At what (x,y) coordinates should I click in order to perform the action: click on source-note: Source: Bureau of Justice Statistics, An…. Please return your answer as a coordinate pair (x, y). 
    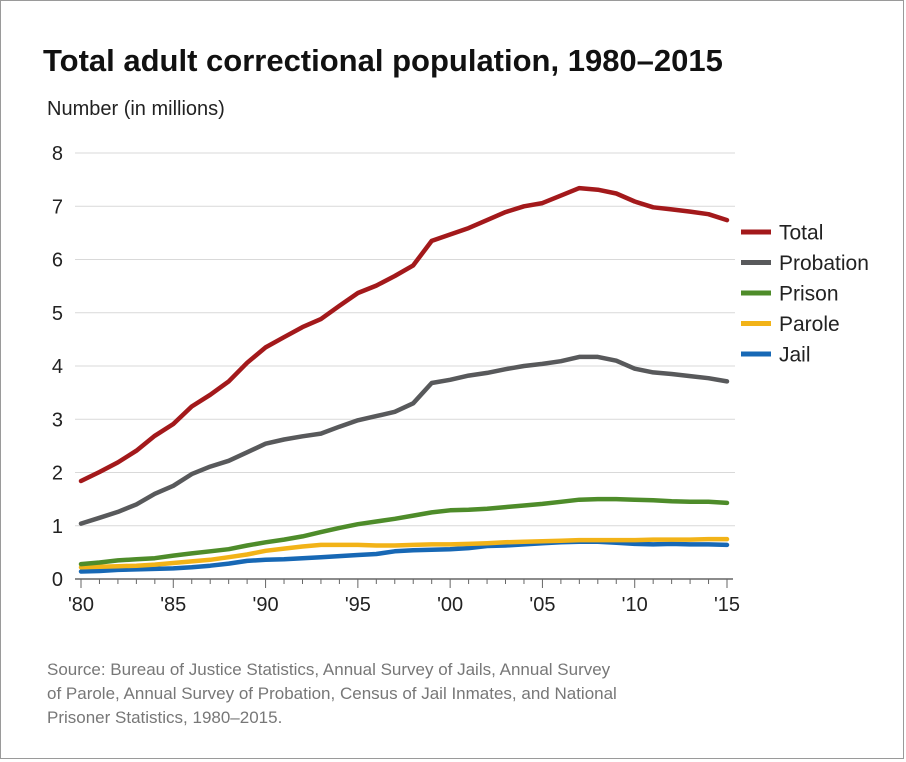
    Looking at the image, I should click on (332, 693).